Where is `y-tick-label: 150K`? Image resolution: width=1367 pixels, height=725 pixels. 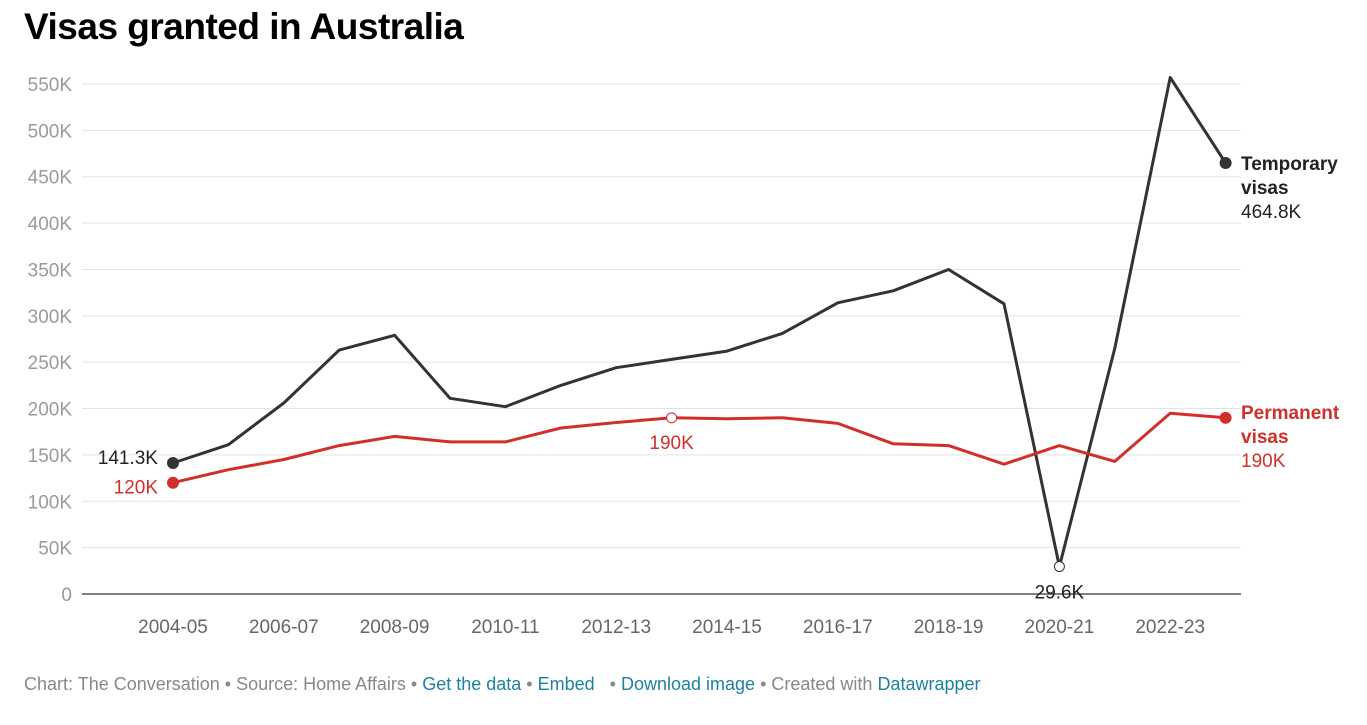 y-tick-label: 150K is located at coordinates (50, 456).